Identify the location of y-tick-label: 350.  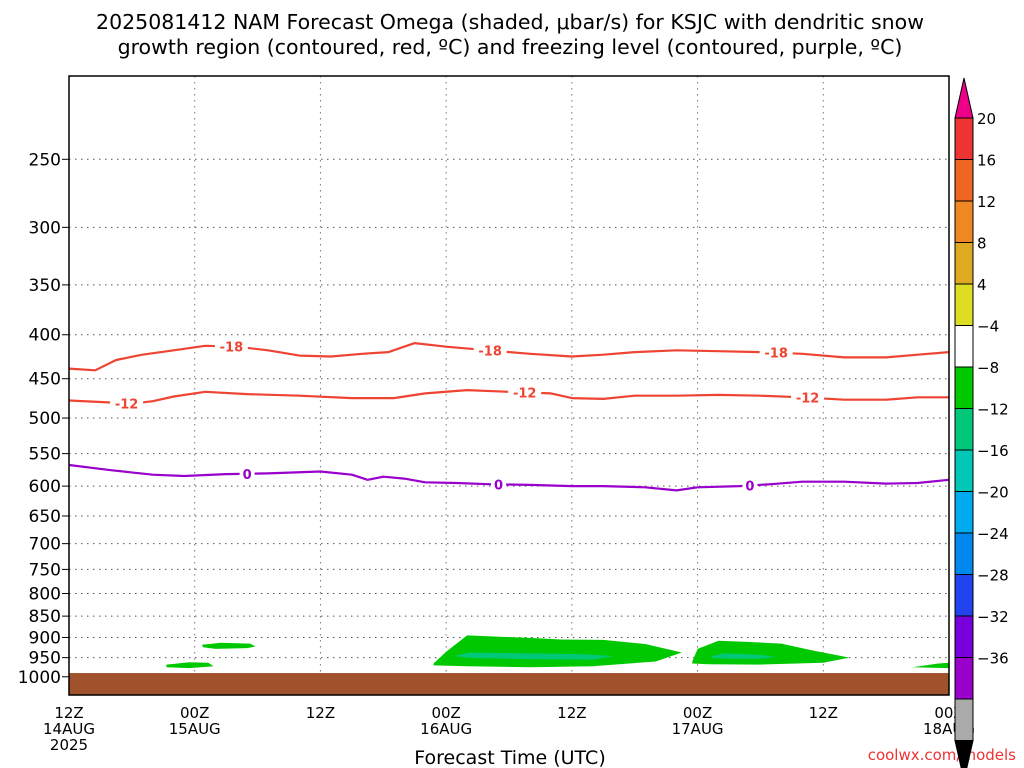
(45, 286).